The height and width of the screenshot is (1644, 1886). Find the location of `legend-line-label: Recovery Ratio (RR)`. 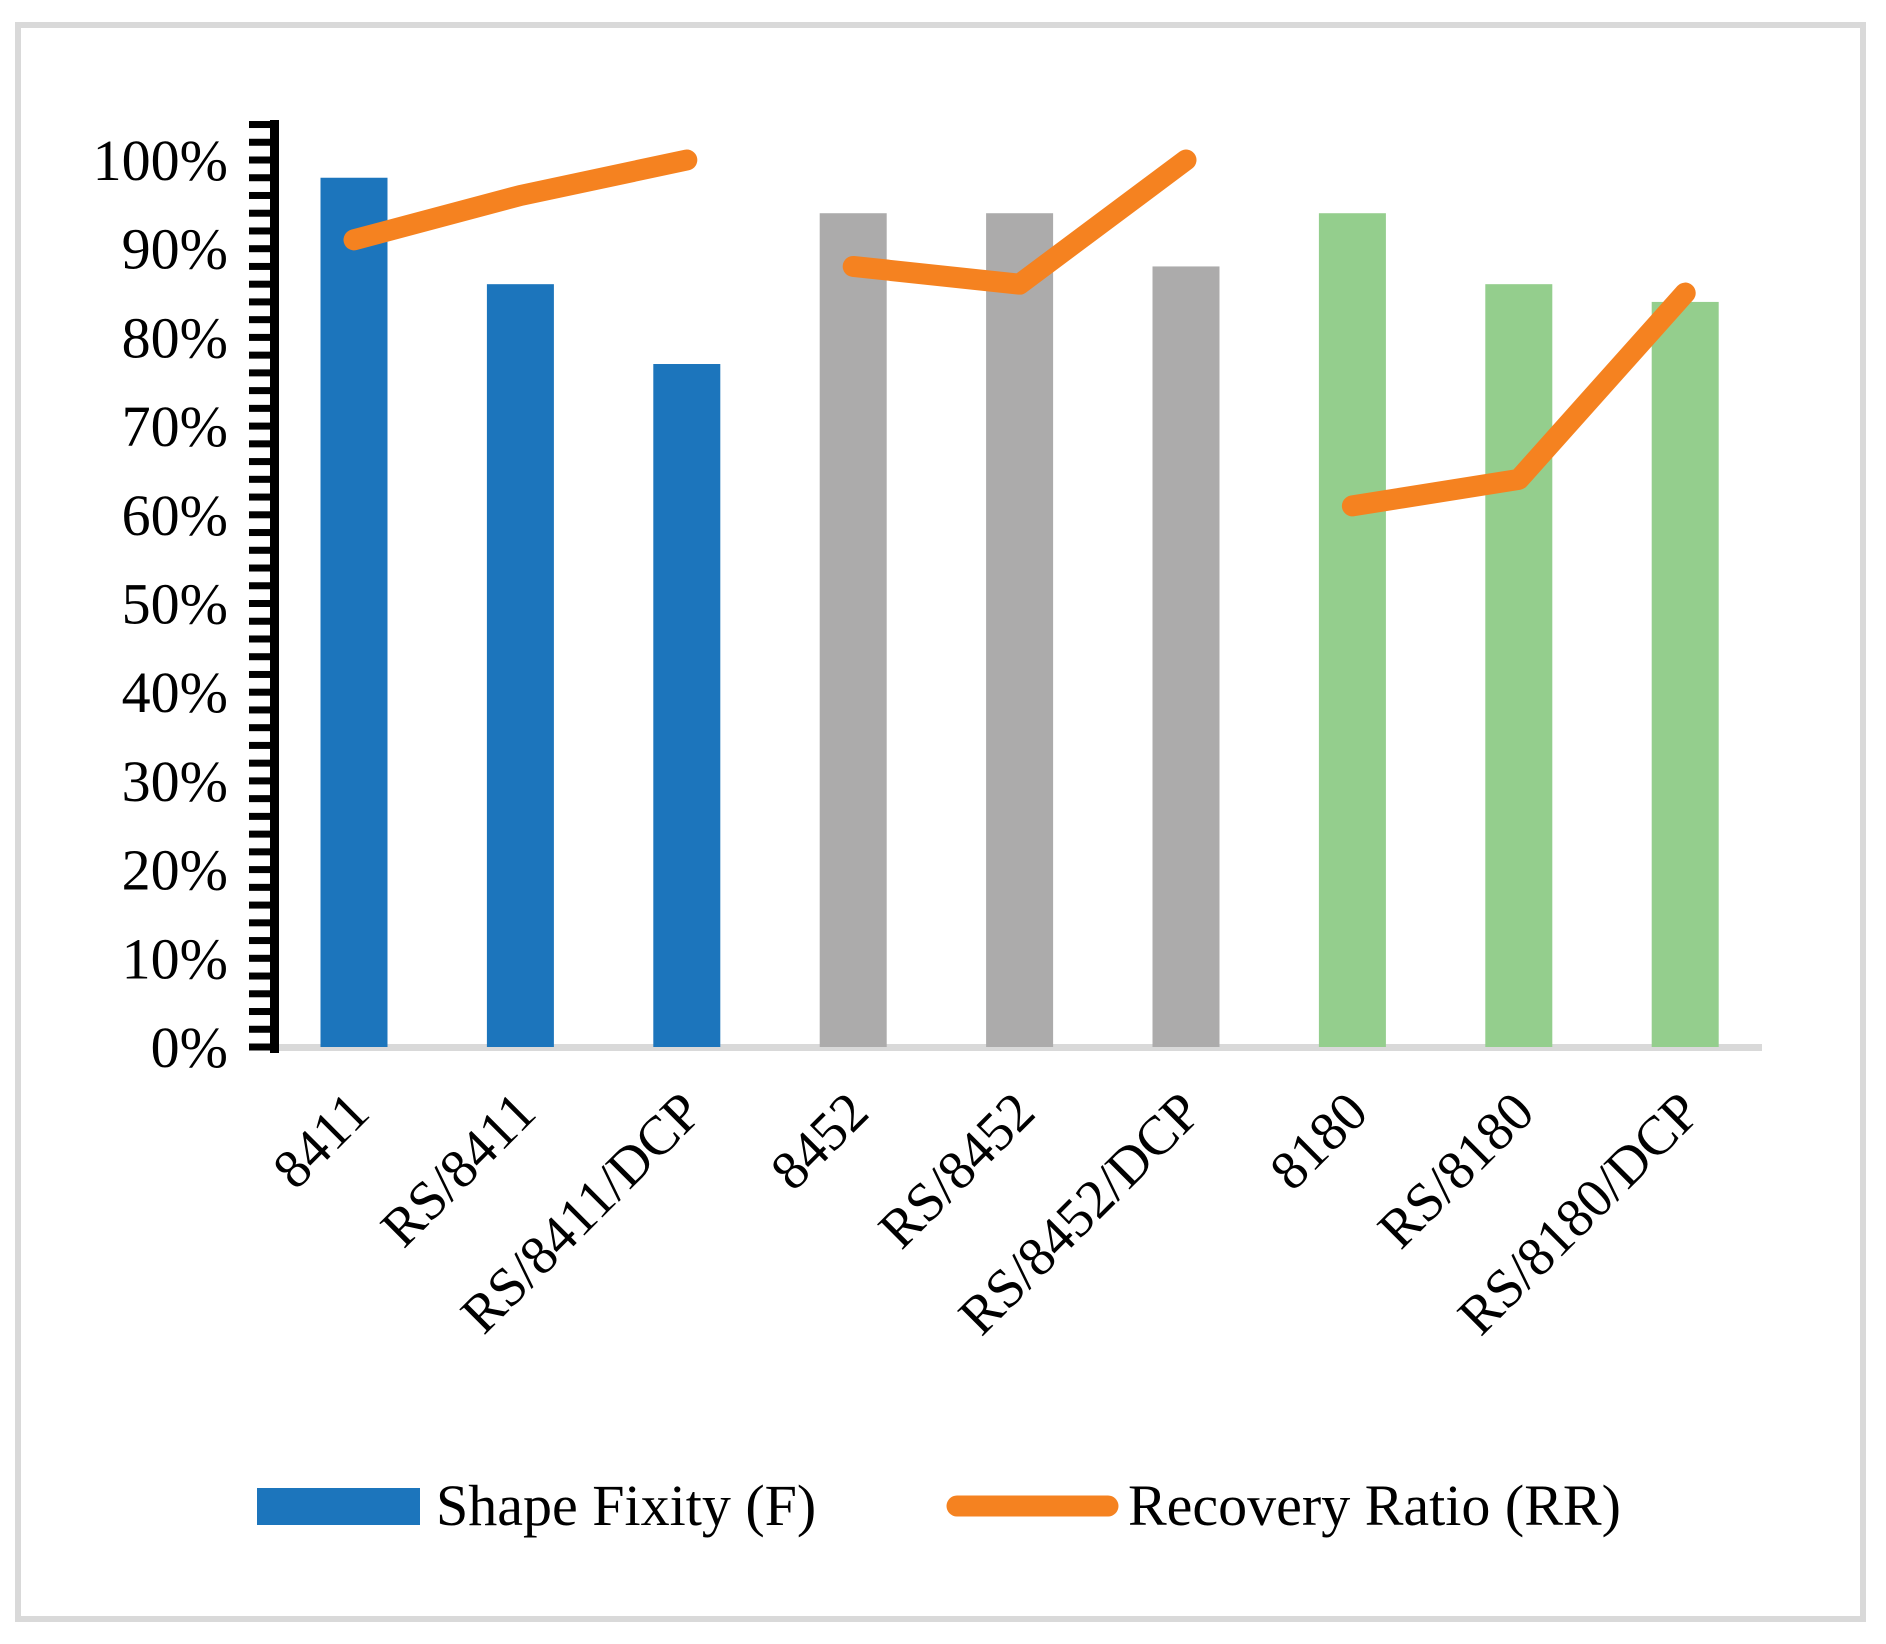

legend-line-label: Recovery Ratio (RR) is located at coordinates (1374, 1505).